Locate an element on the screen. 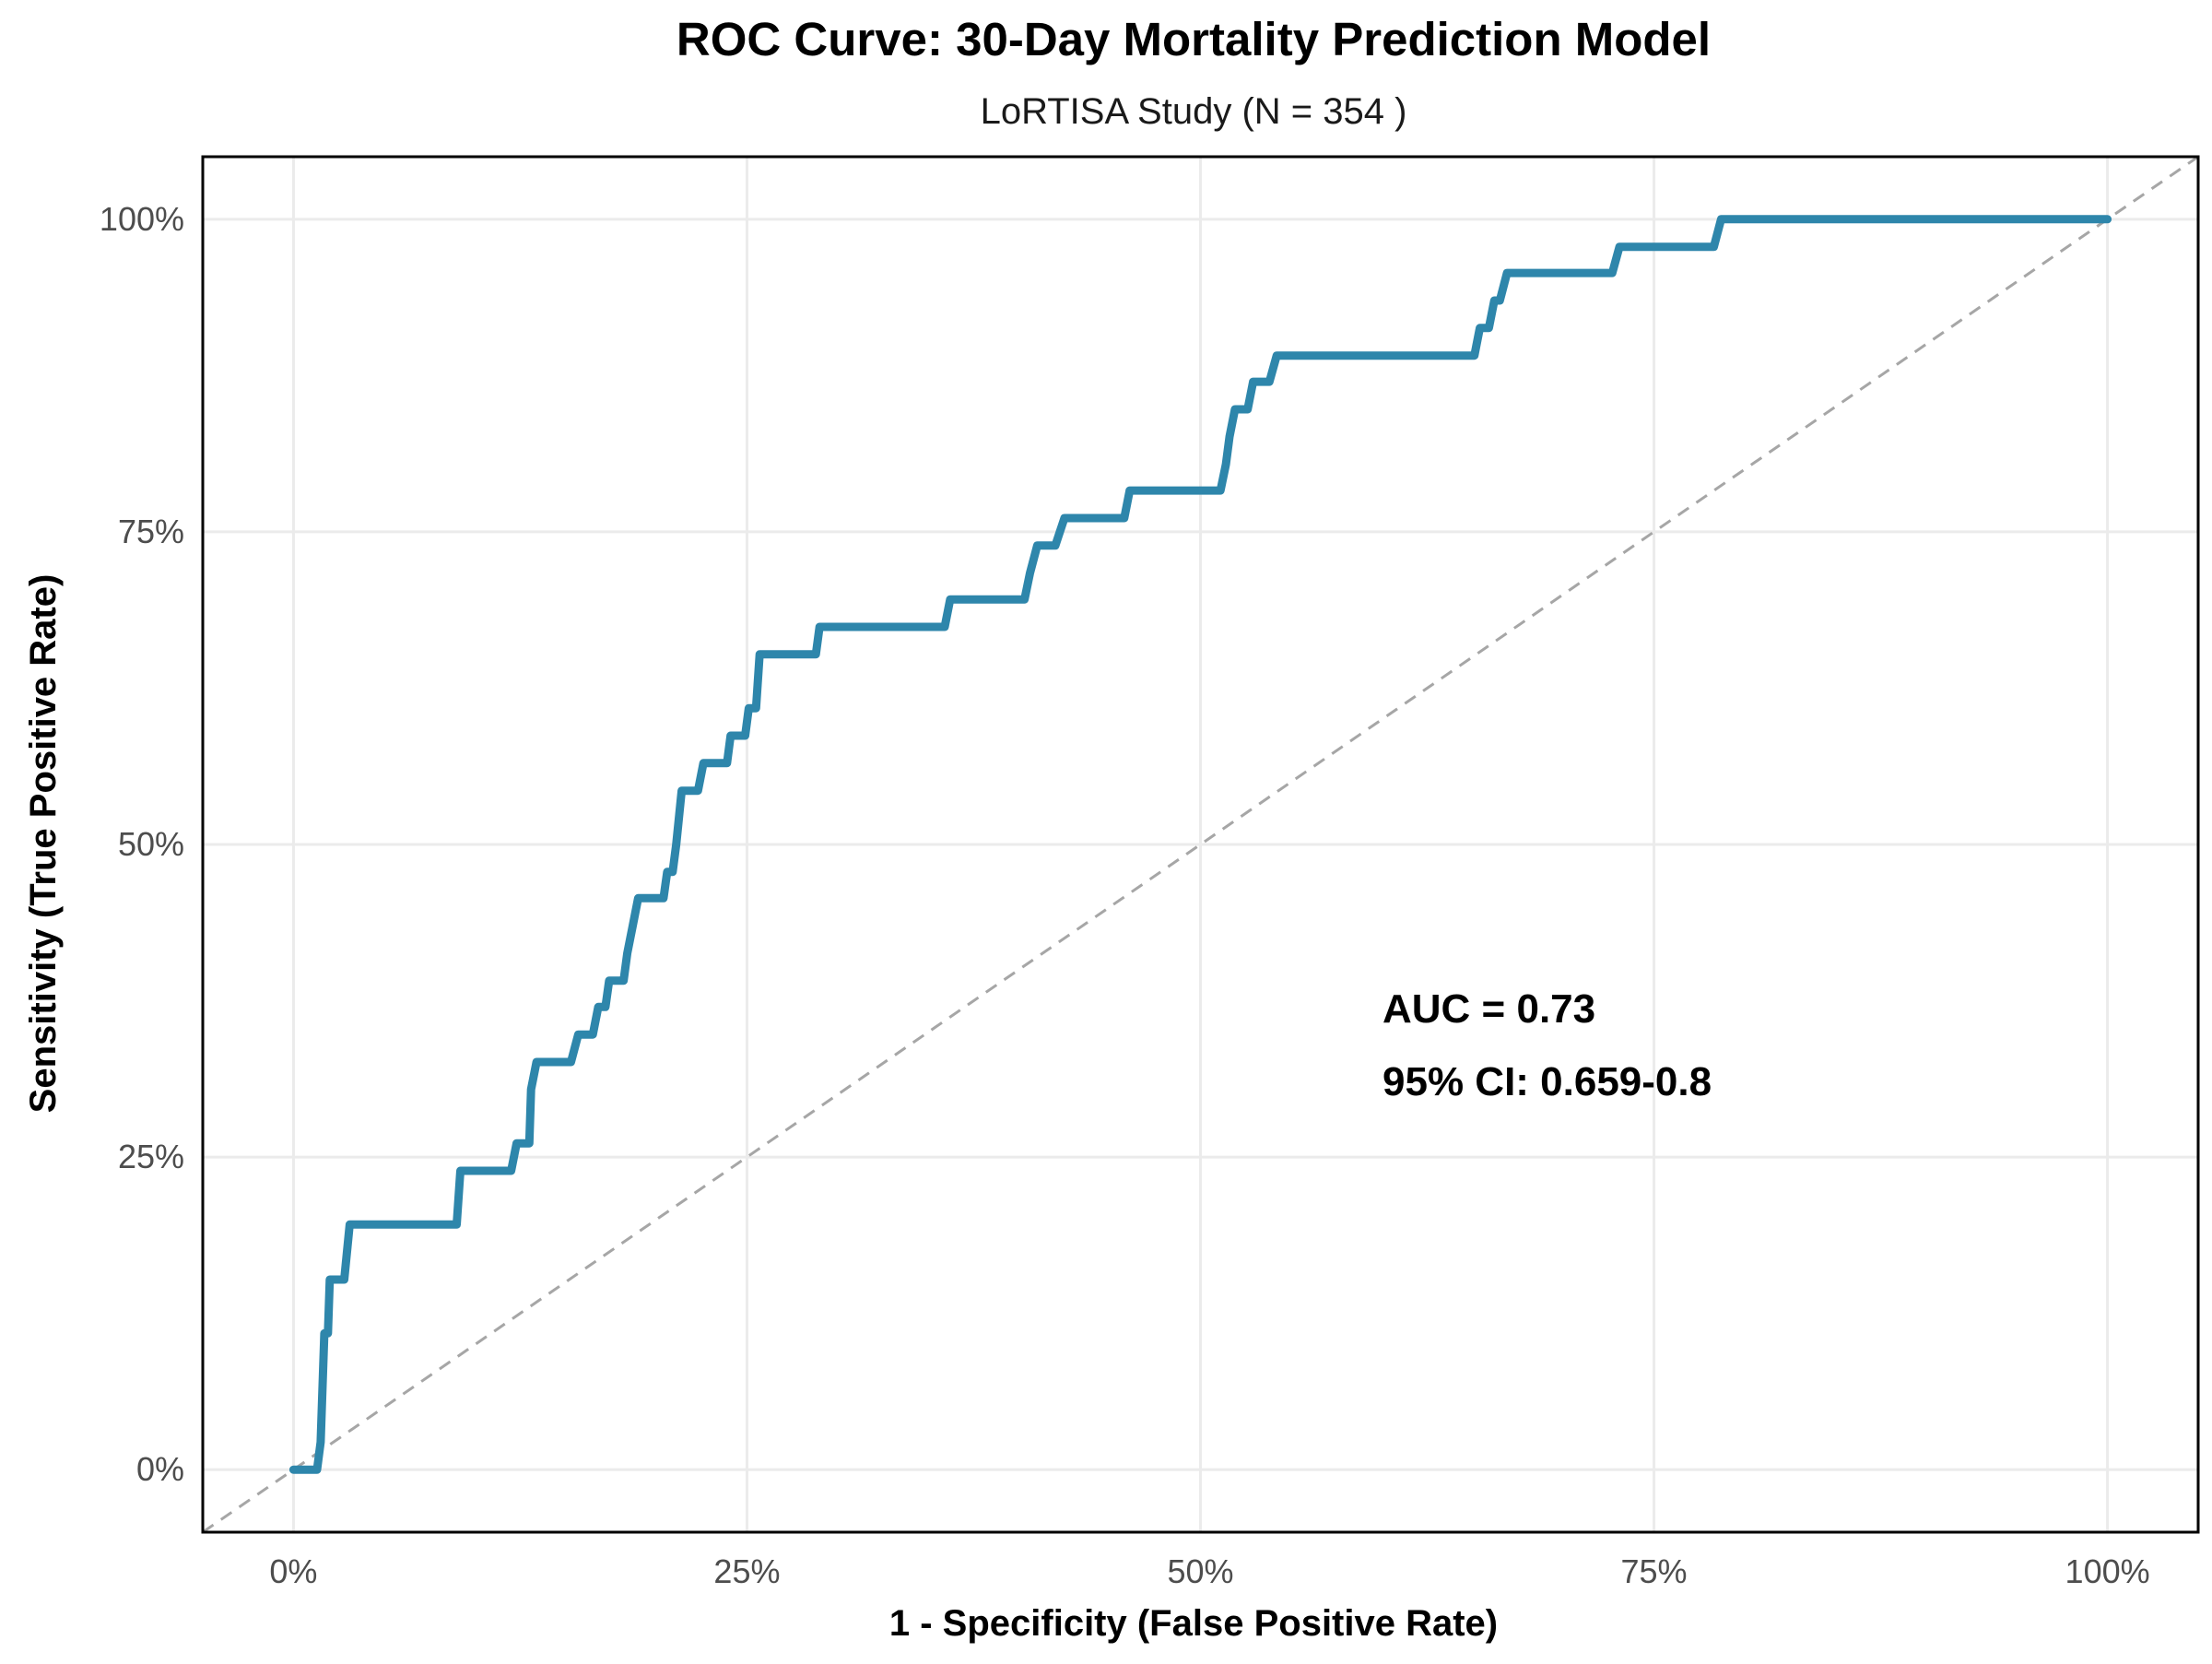  x-tick-label-1: 25% is located at coordinates (746, 1571).